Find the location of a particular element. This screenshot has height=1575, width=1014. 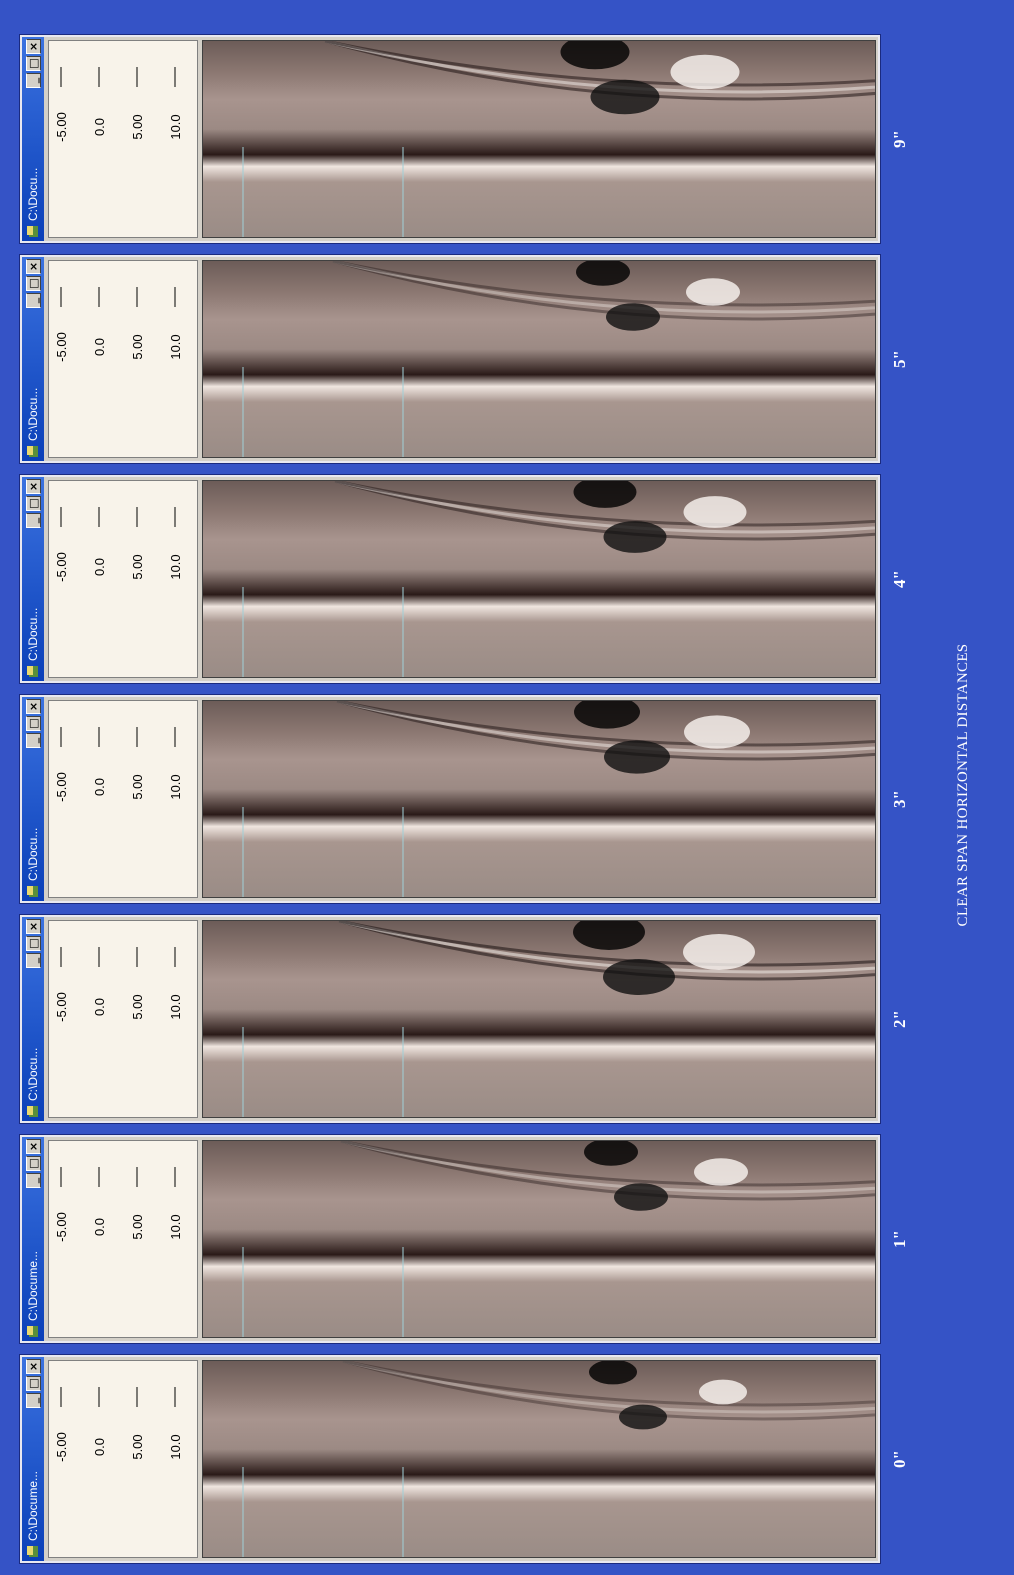

scan-background is located at coordinates (539, 1239).